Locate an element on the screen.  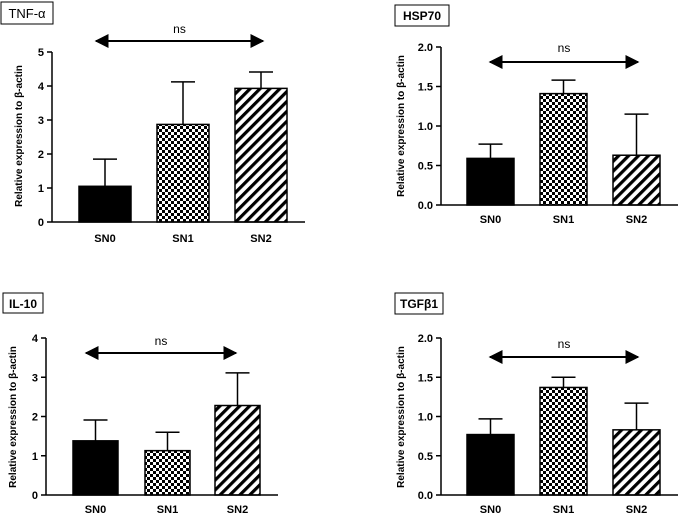
panel-title: TGFβ1 is located at coordinates (419, 304).